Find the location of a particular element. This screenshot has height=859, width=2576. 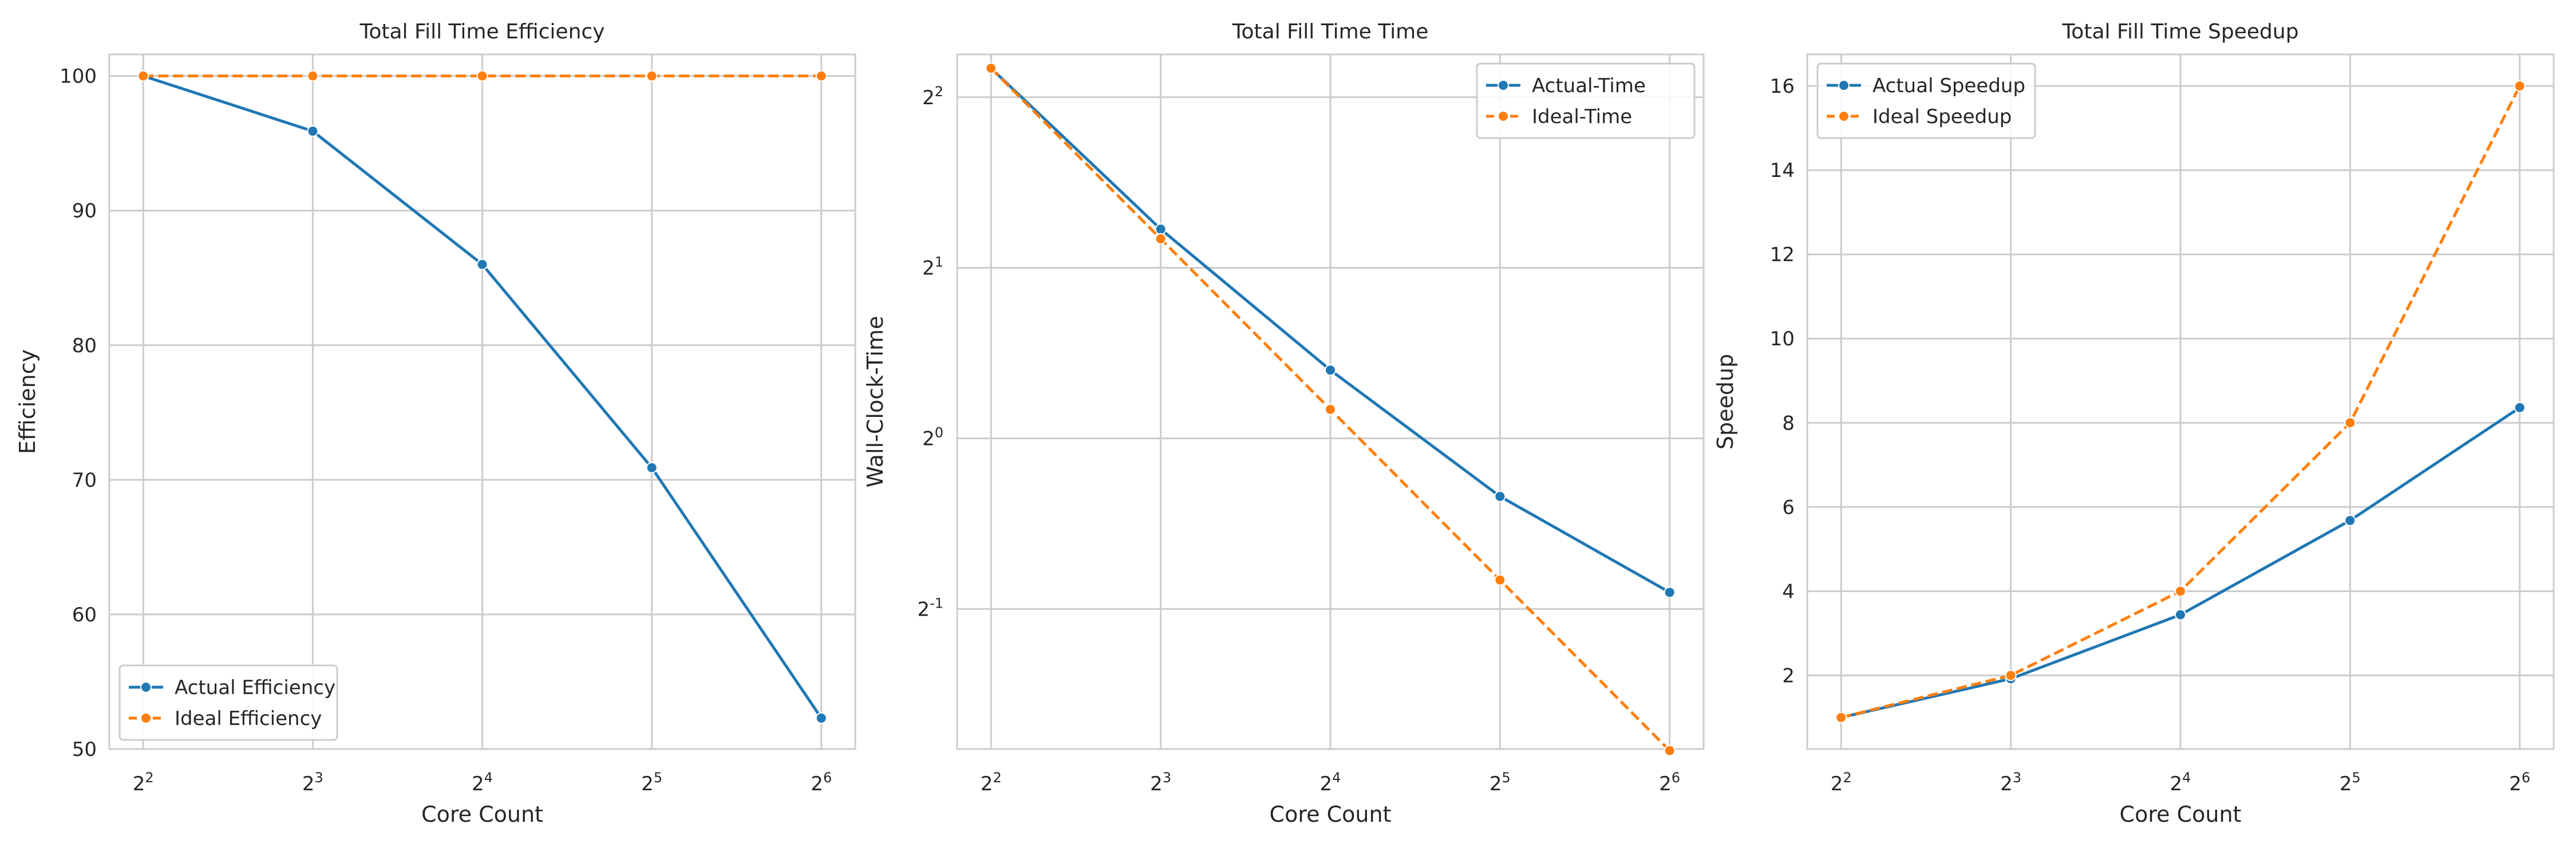

y-tick-label: 90 is located at coordinates (84, 211).